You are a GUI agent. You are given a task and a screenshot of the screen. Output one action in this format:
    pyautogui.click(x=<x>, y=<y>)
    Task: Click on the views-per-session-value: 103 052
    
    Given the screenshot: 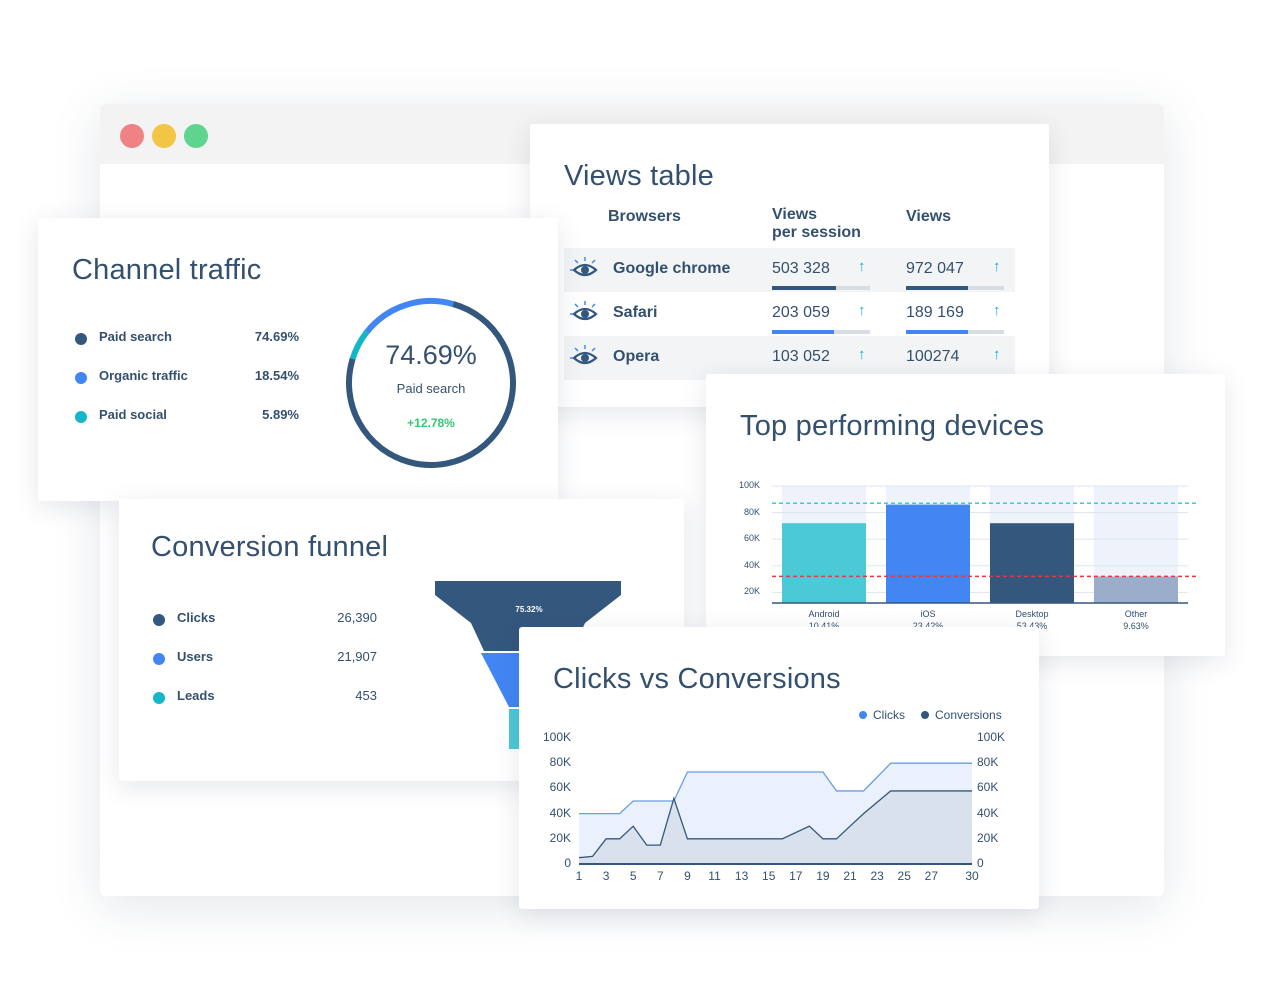 What is the action you would take?
    pyautogui.click(x=801, y=356)
    